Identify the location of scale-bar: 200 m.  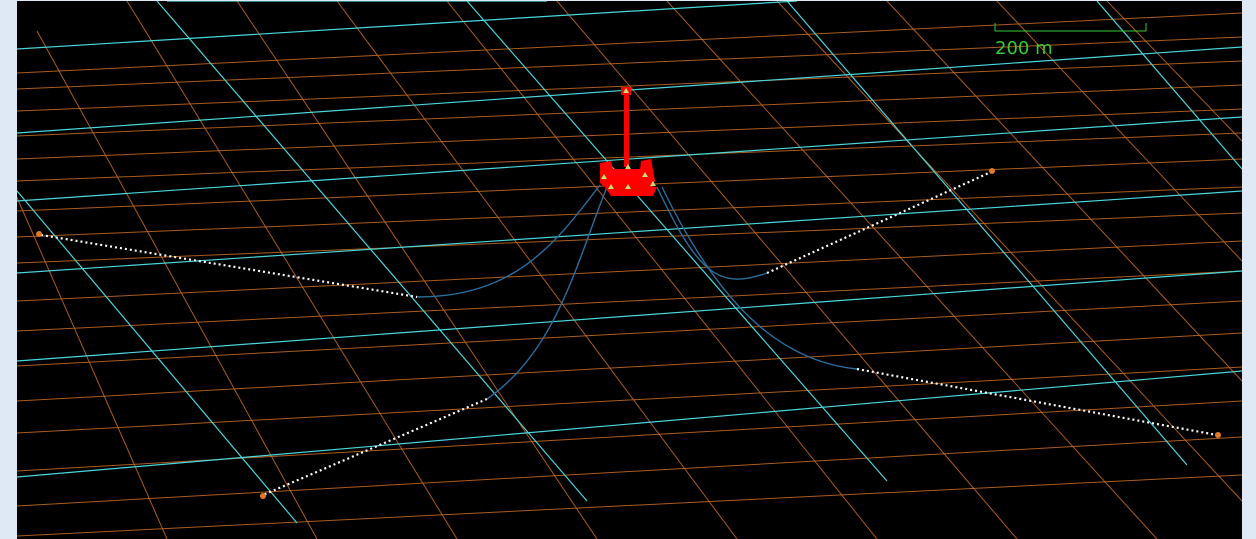
(1071, 41).